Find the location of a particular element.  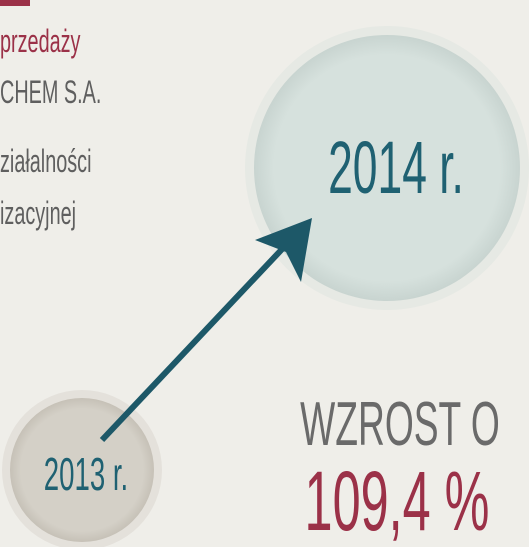

header-line: ziałalności is located at coordinates (45, 161).